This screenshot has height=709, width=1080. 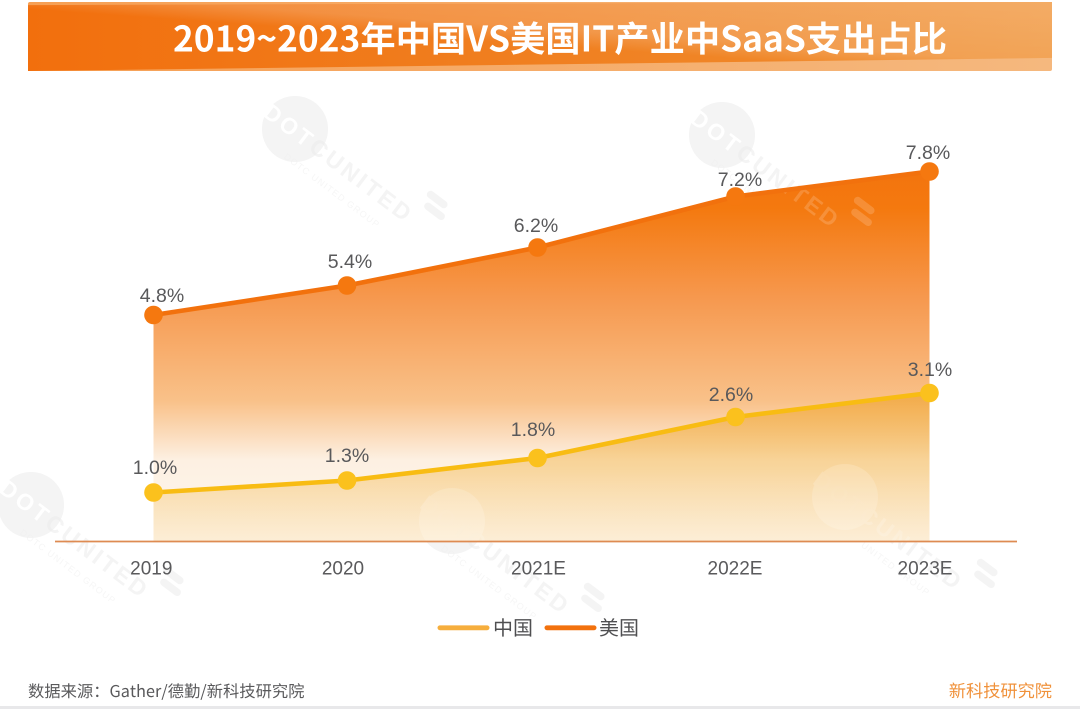 I want to click on svg-text: 5.4%, so click(x=350, y=262).